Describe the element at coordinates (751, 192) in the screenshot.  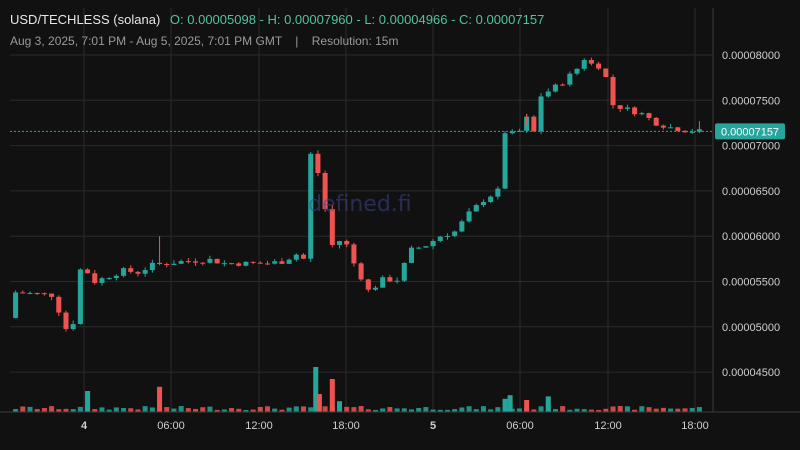
I see `price-tick-label: 0.00006500` at that location.